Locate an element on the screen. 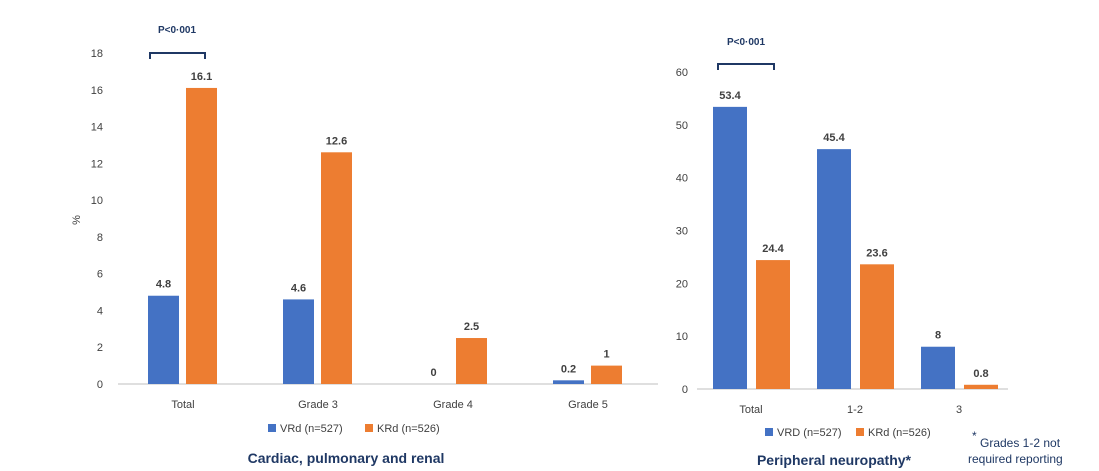 This screenshot has width=1099, height=471. chart2-legend-swatch-krd is located at coordinates (860, 432).